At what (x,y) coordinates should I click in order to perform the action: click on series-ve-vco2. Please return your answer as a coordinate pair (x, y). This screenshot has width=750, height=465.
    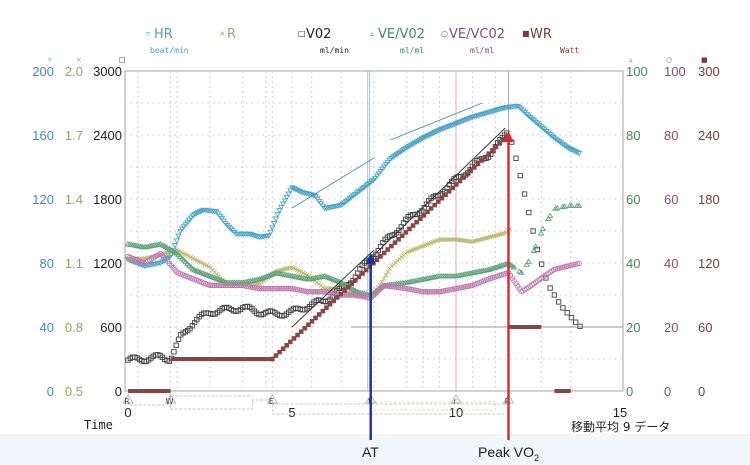
    Looking at the image, I should click on (353, 275).